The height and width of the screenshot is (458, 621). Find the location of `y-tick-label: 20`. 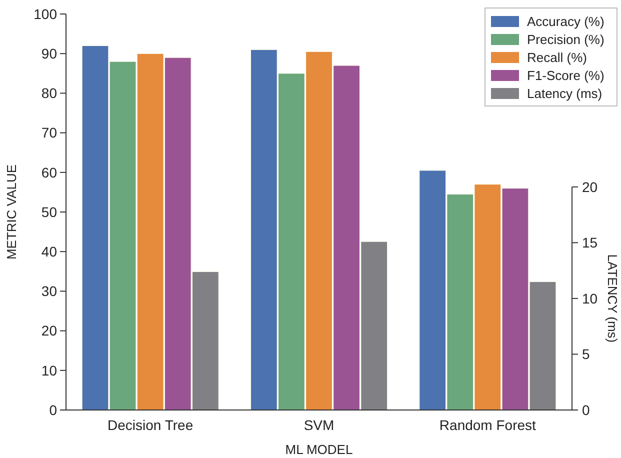

y-tick-label: 20 is located at coordinates (49, 330).